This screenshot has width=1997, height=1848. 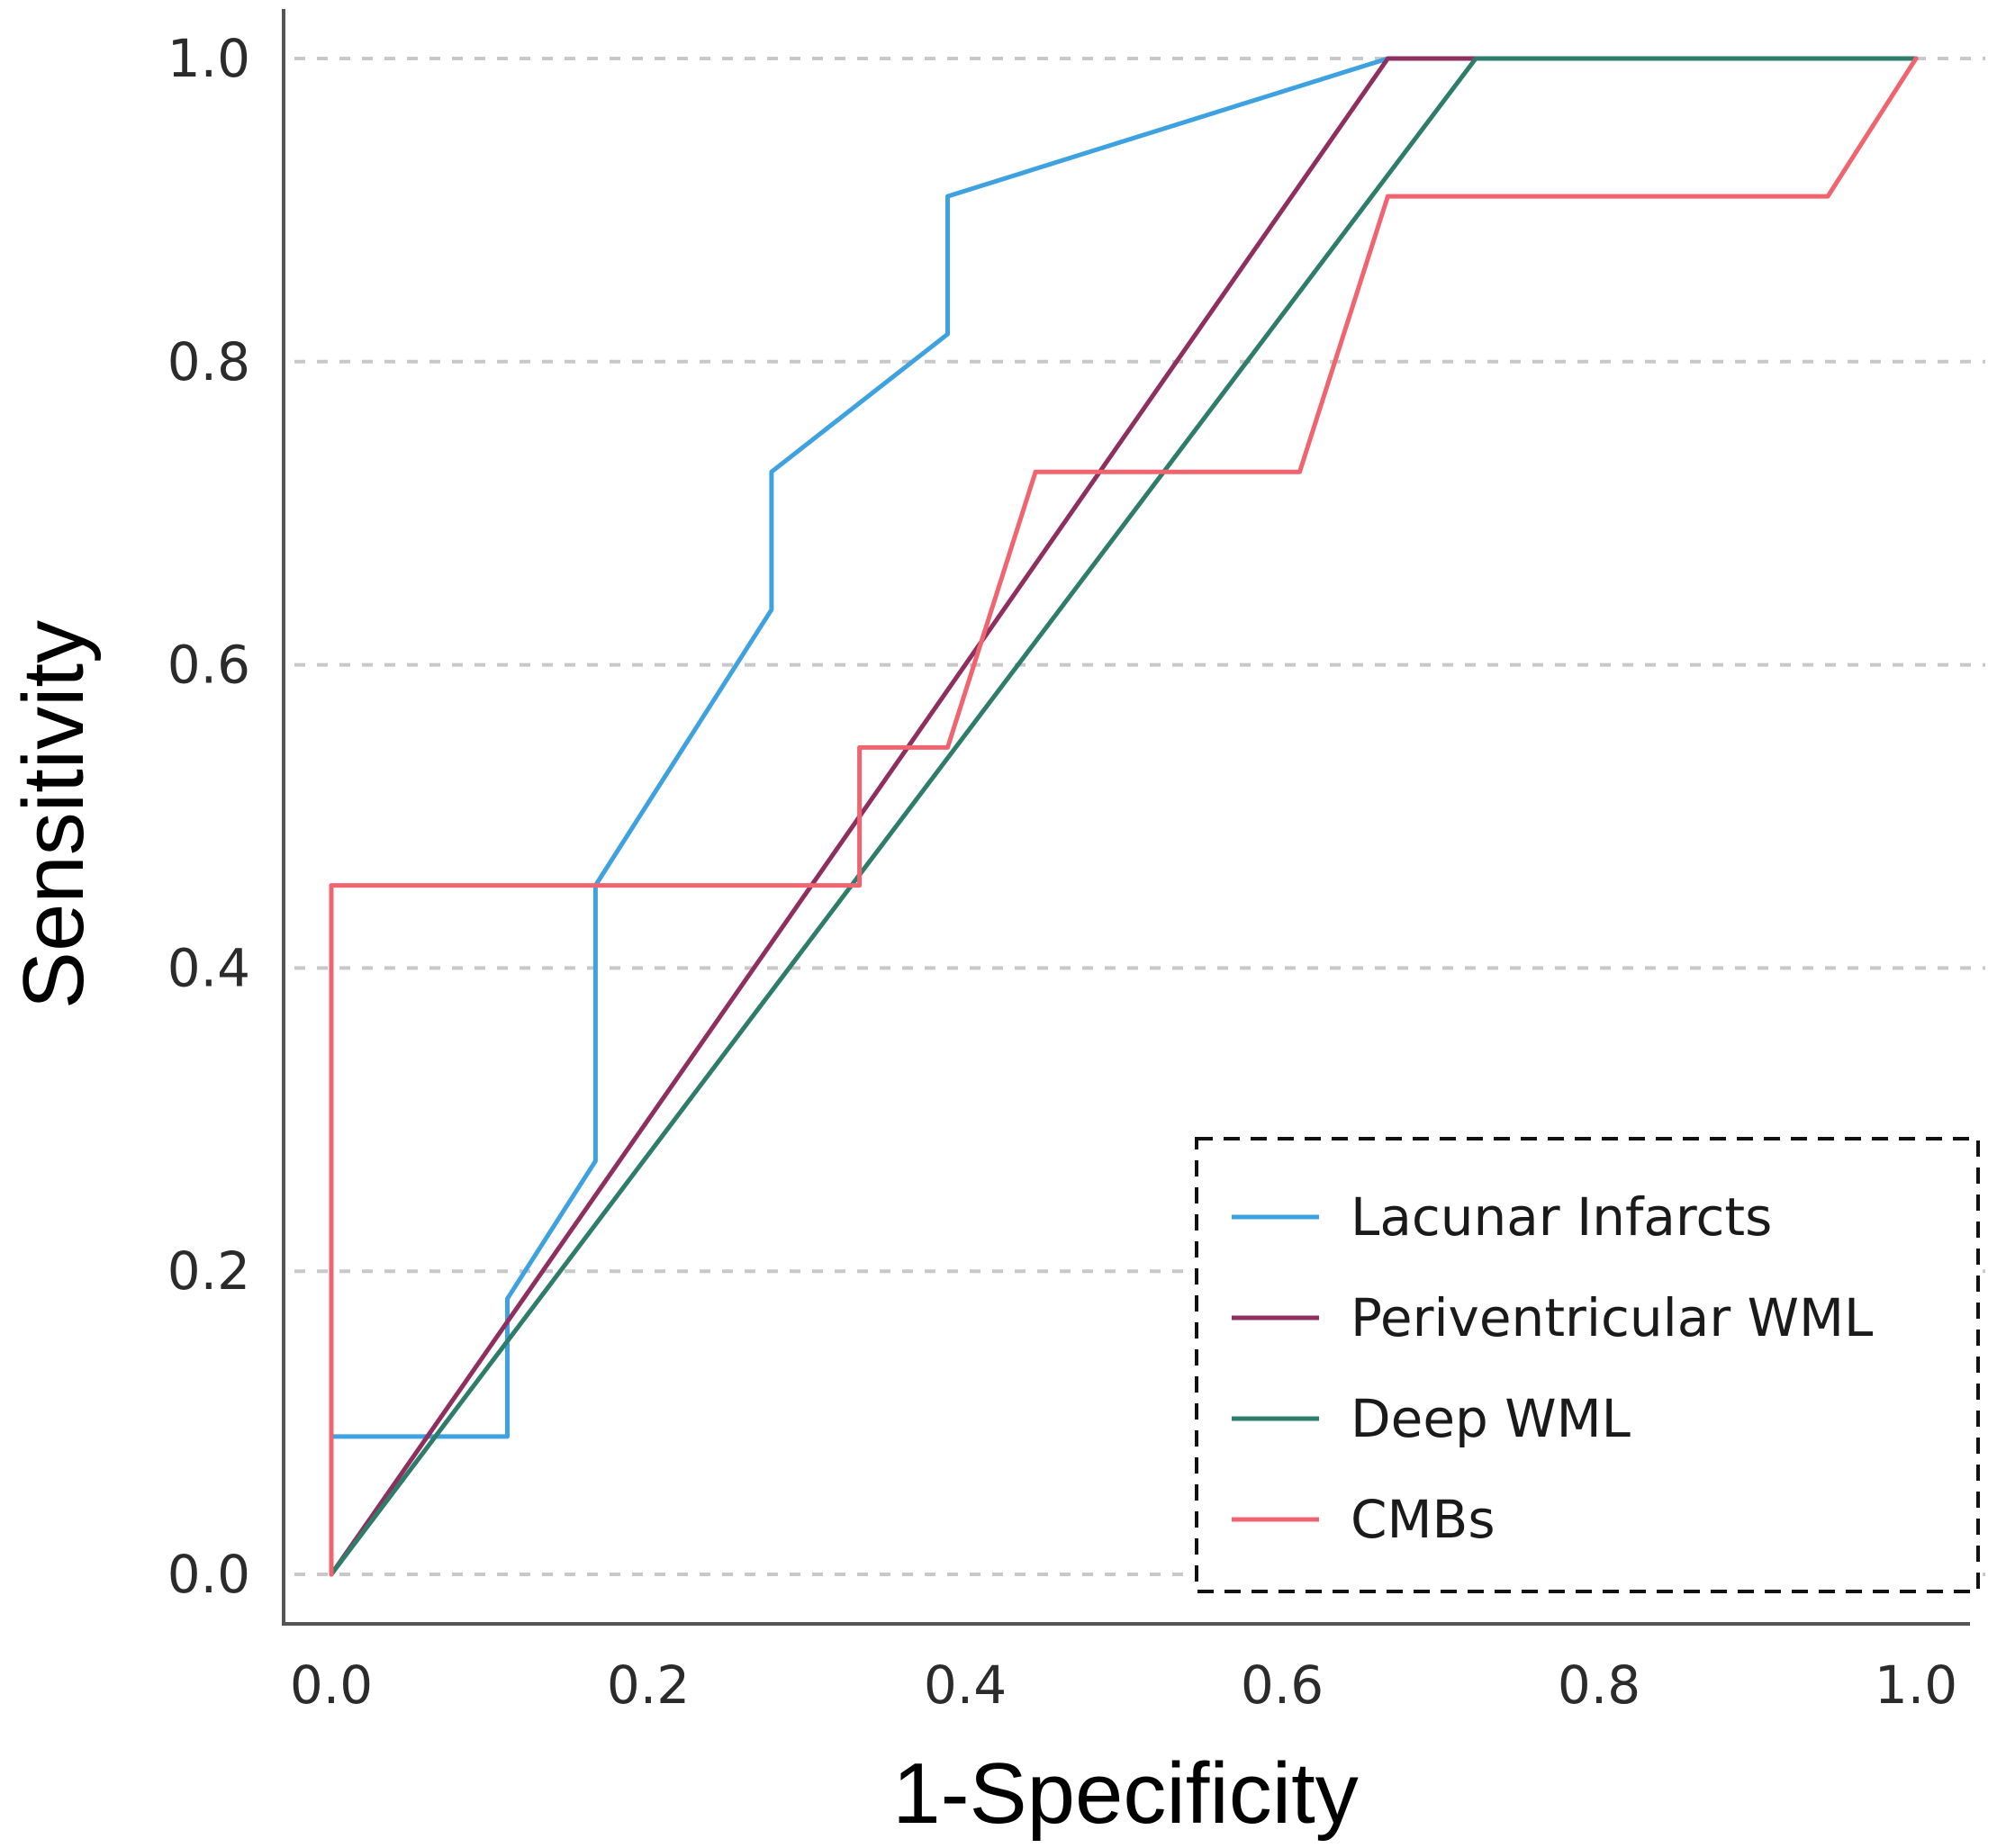 What do you see at coordinates (331, 1685) in the screenshot?
I see `x-tick-label: 0.0` at bounding box center [331, 1685].